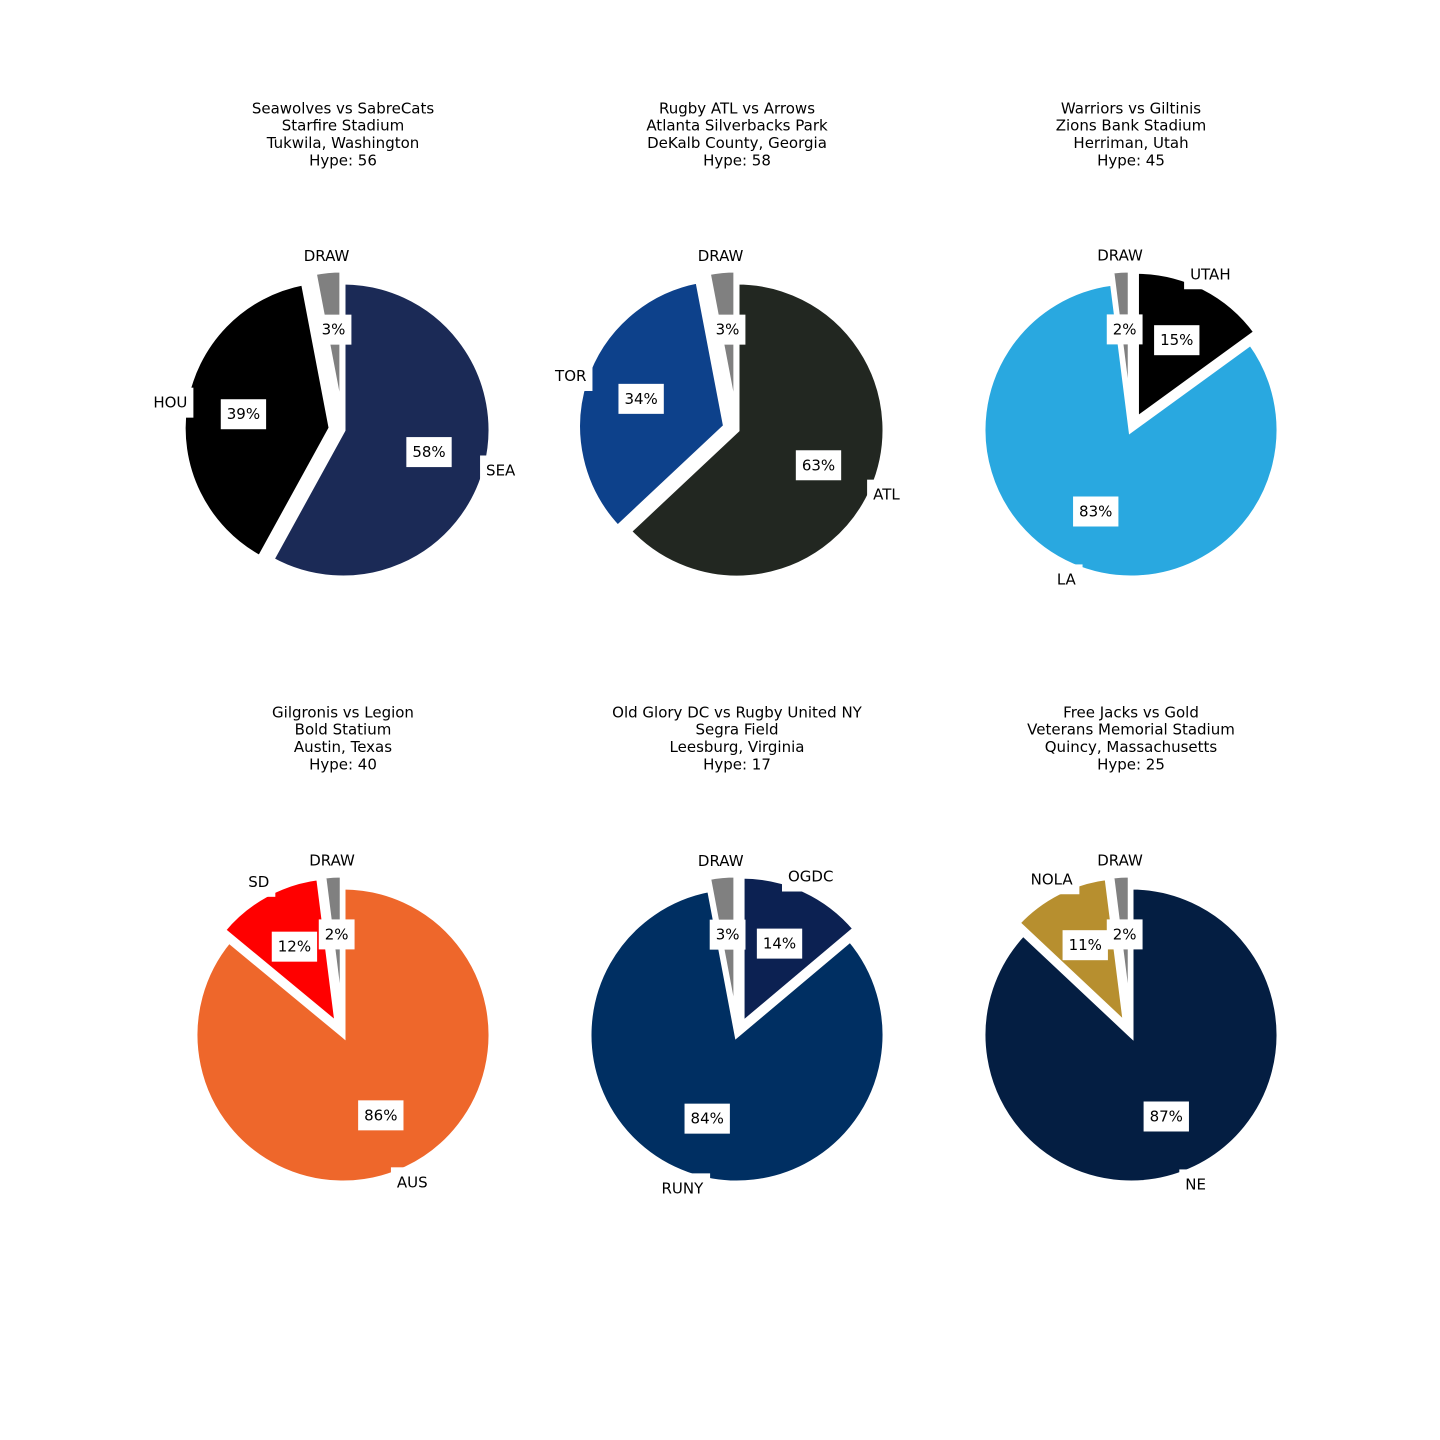 This screenshot has width=1440, height=1440. I want to click on slice-label-tor-box, so click(570, 375).